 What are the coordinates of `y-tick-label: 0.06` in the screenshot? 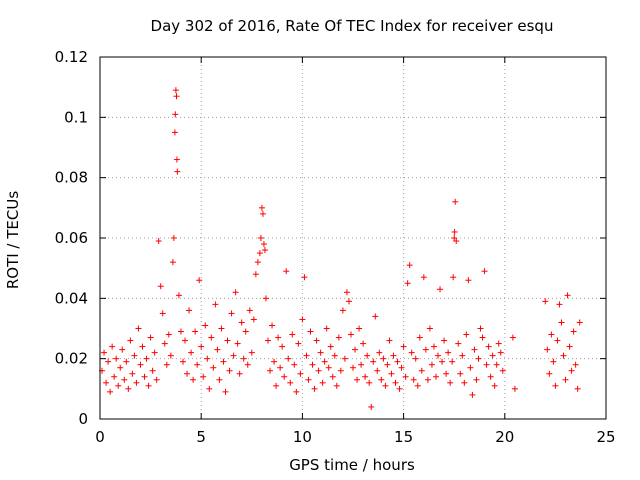 It's located at (71, 238).